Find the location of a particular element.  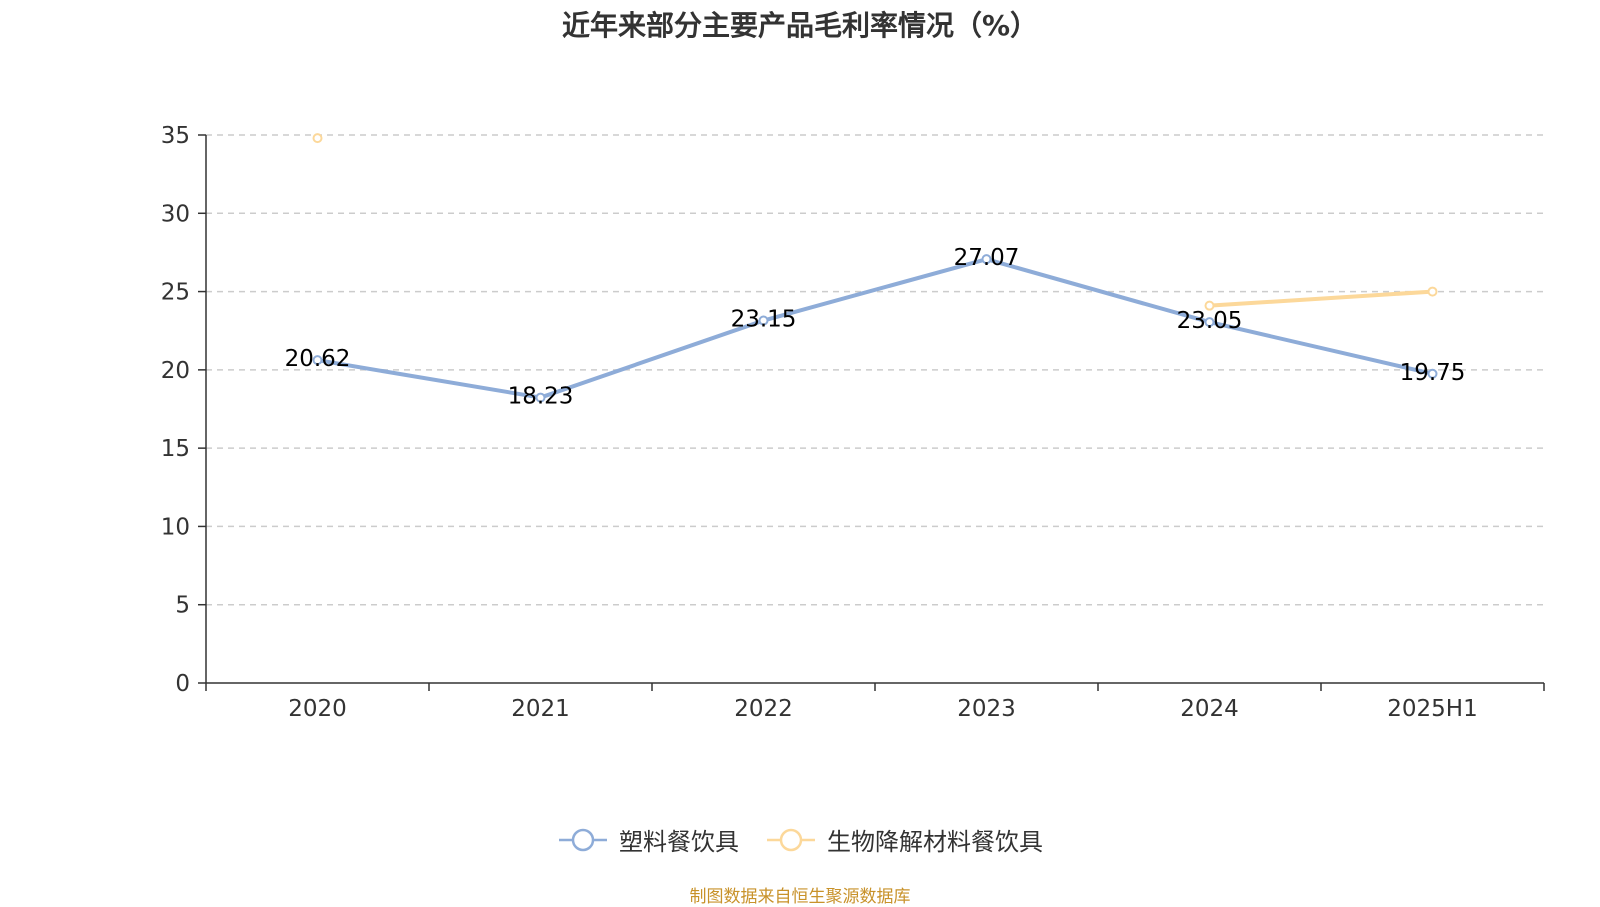

data-label: 19.75 is located at coordinates (1433, 373).